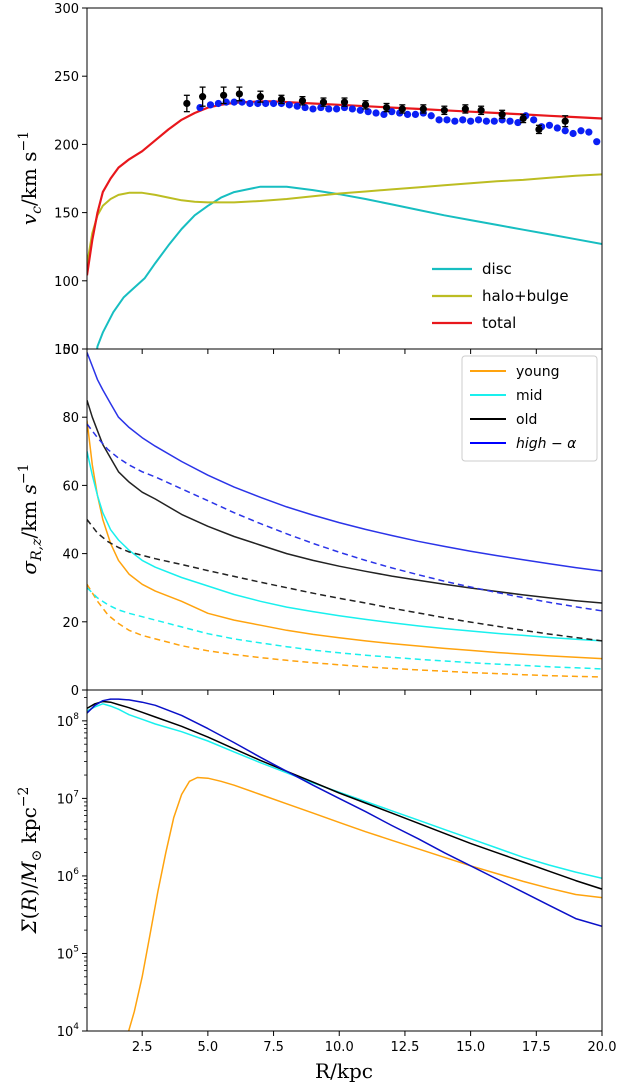 Image resolution: width=622 pixels, height=1090 pixels. What do you see at coordinates (70, 350) in the screenshot?
I see `y-tick-label: 50` at bounding box center [70, 350].